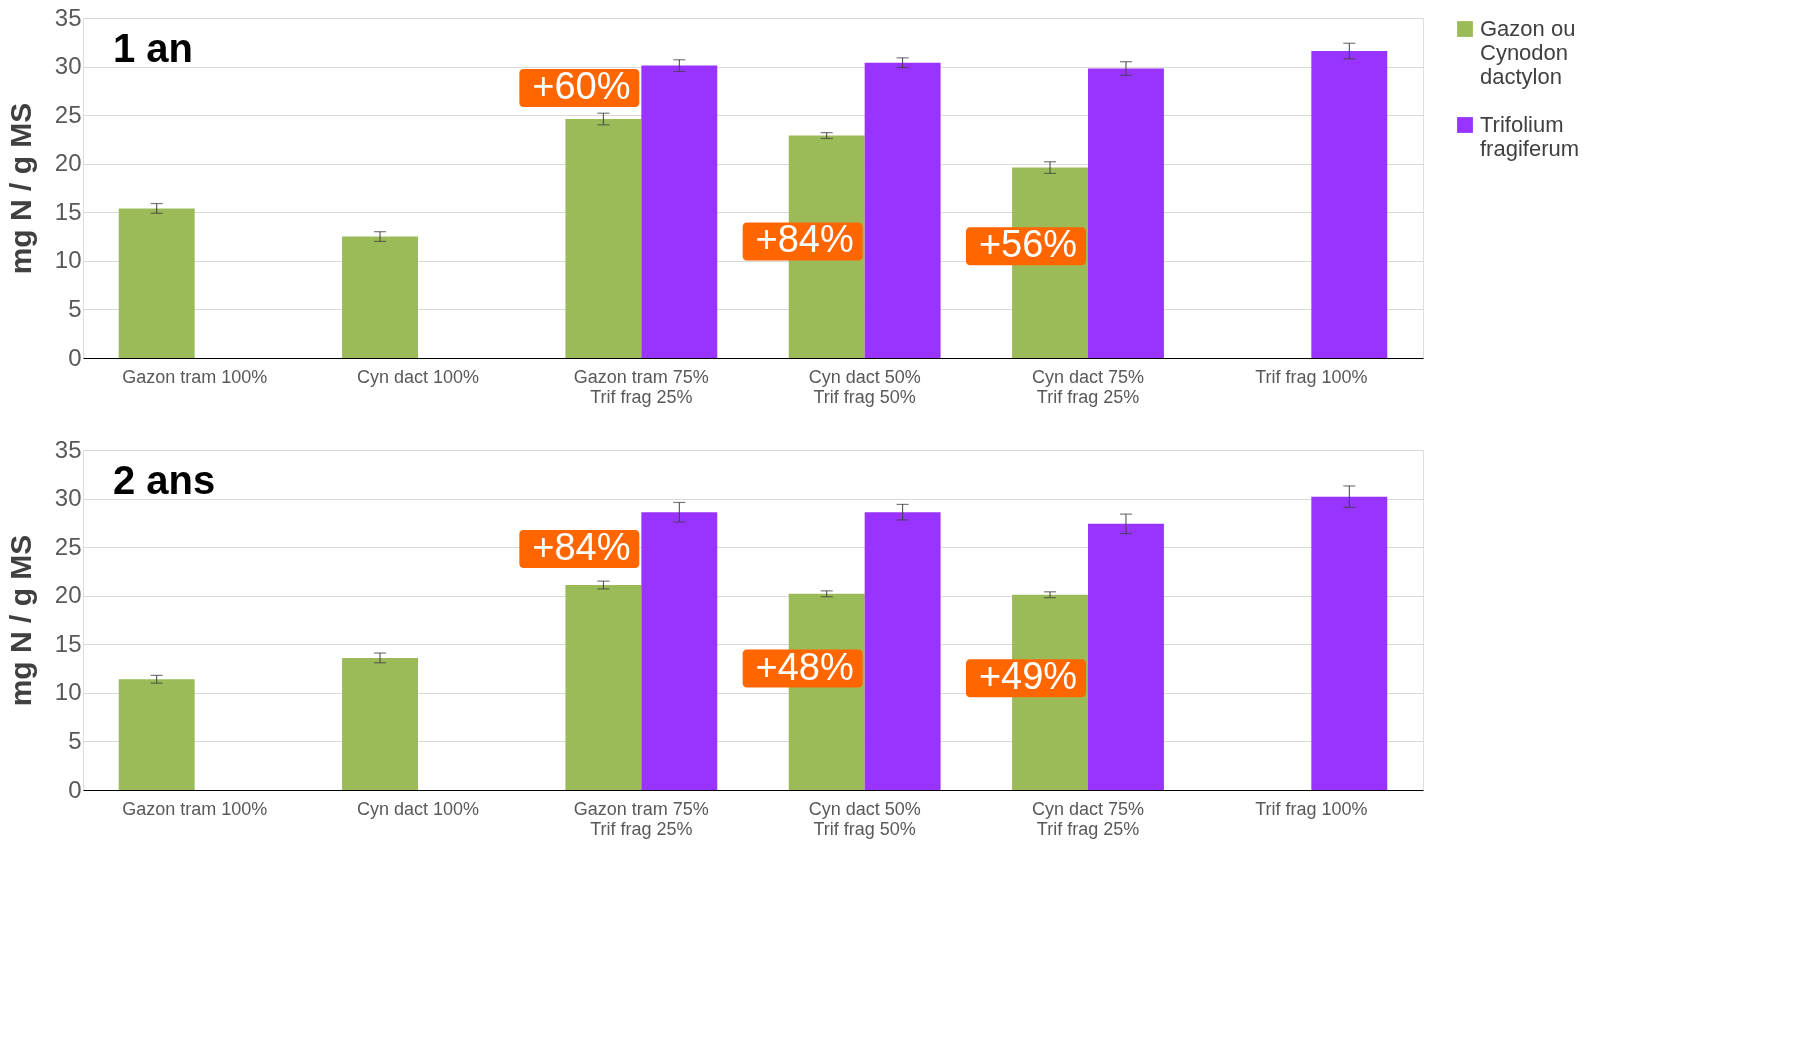 This screenshot has width=1820, height=1041. Describe the element at coordinates (164, 480) in the screenshot. I see `chart-title: 2 ans` at that location.